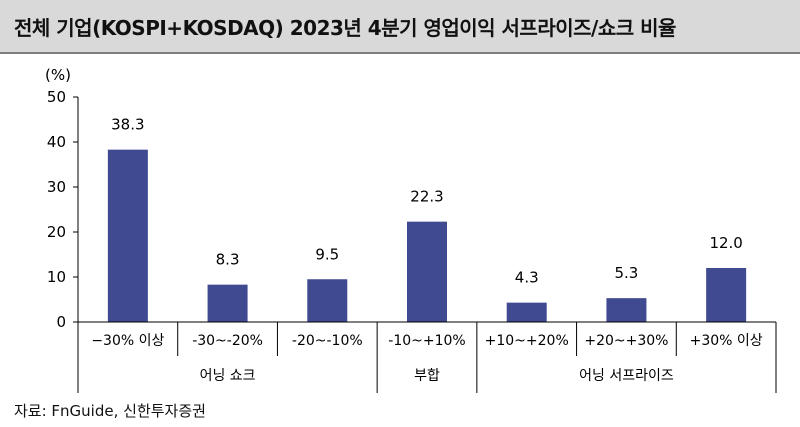 The image size is (800, 427). I want to click on y-tick-label: 10, so click(56, 277).